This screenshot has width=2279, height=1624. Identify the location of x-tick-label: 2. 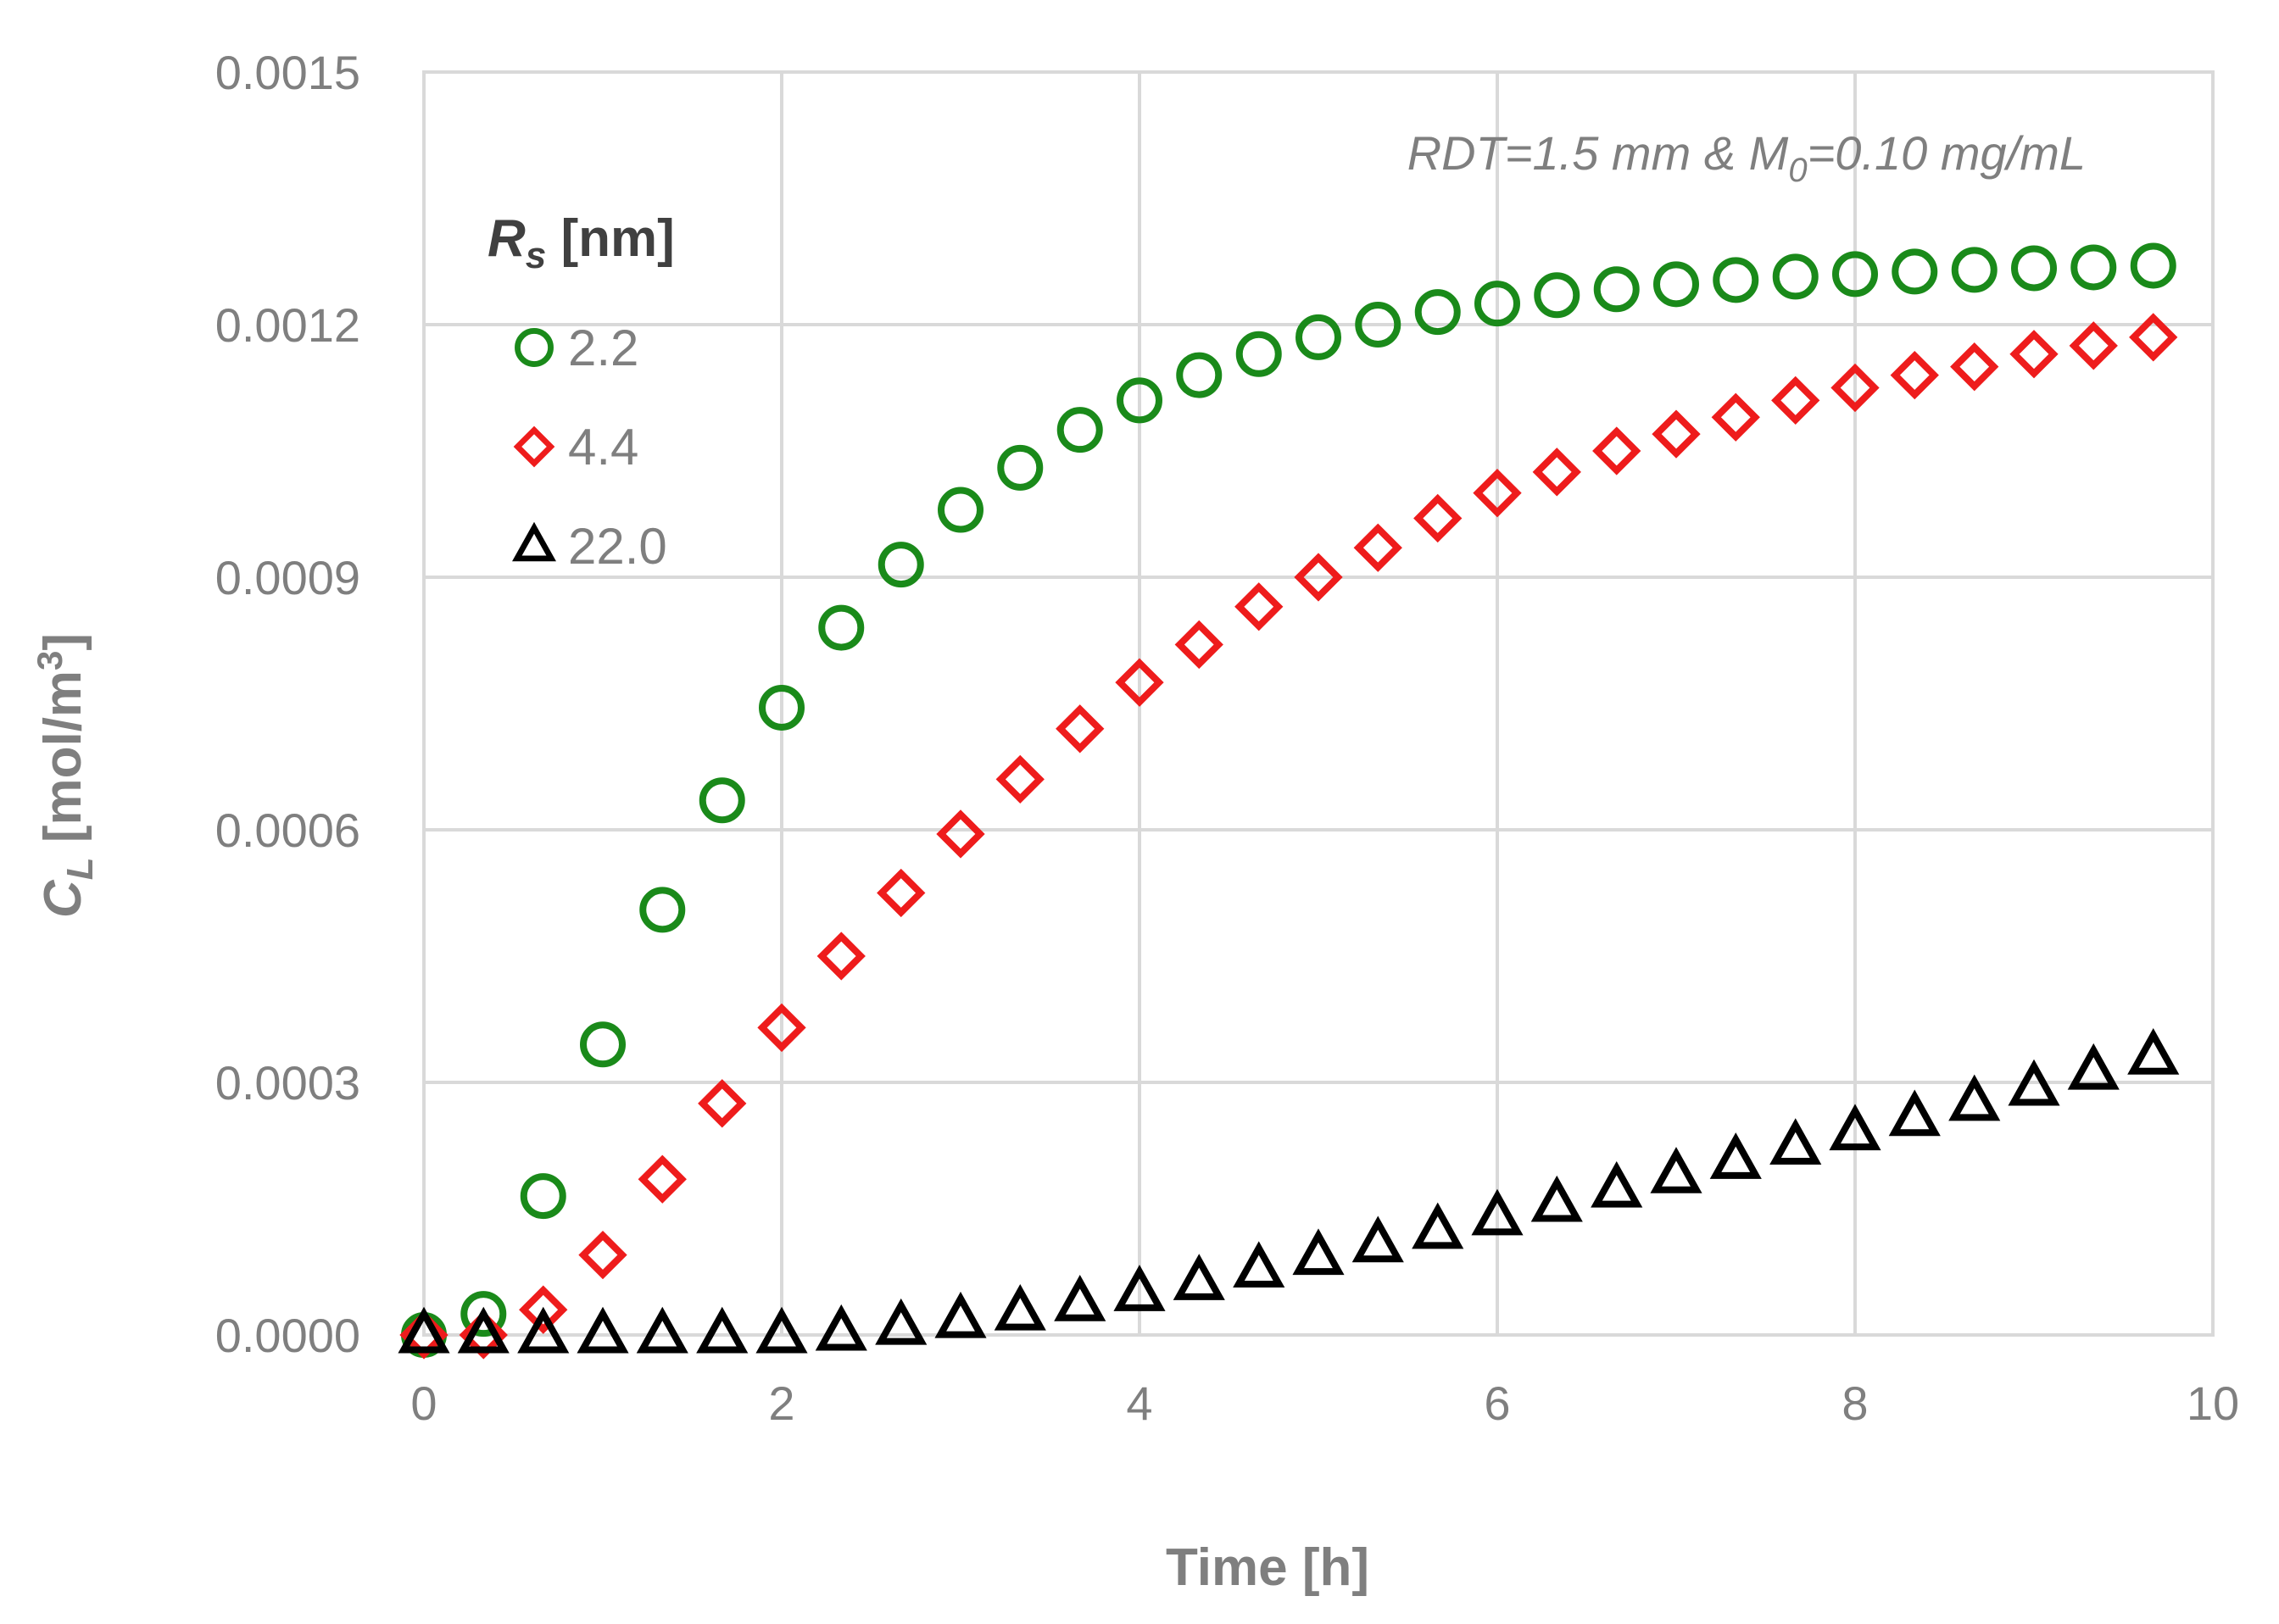
(781, 1403).